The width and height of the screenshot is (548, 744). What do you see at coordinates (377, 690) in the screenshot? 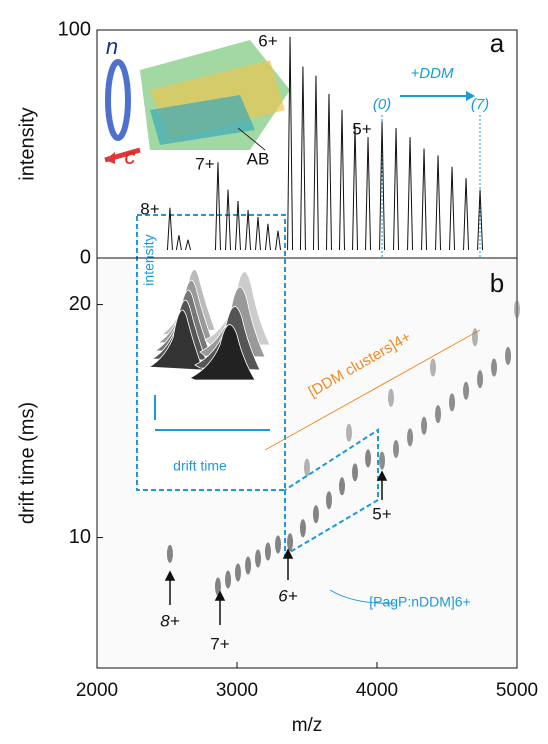
I see `x-tick-label: 4000` at bounding box center [377, 690].